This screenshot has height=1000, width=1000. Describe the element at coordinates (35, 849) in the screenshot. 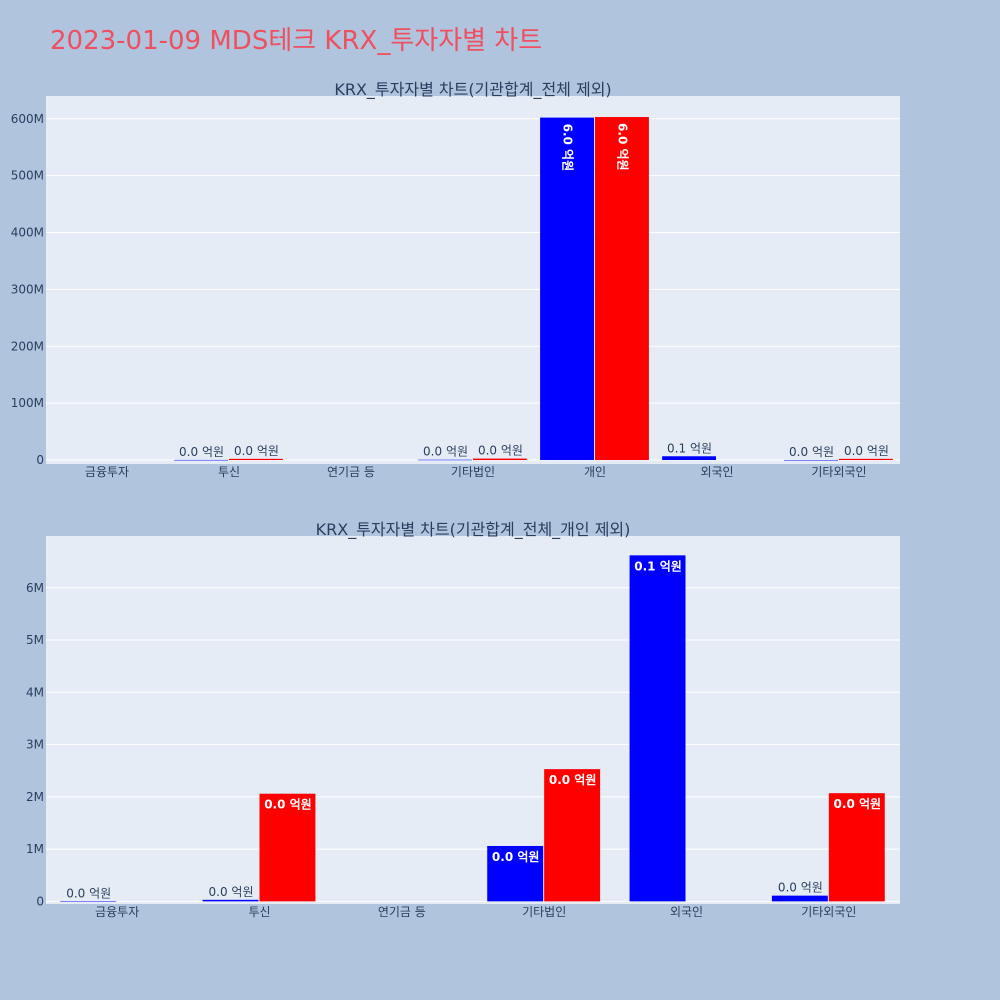

I see `y-tick-label: 1M` at that location.